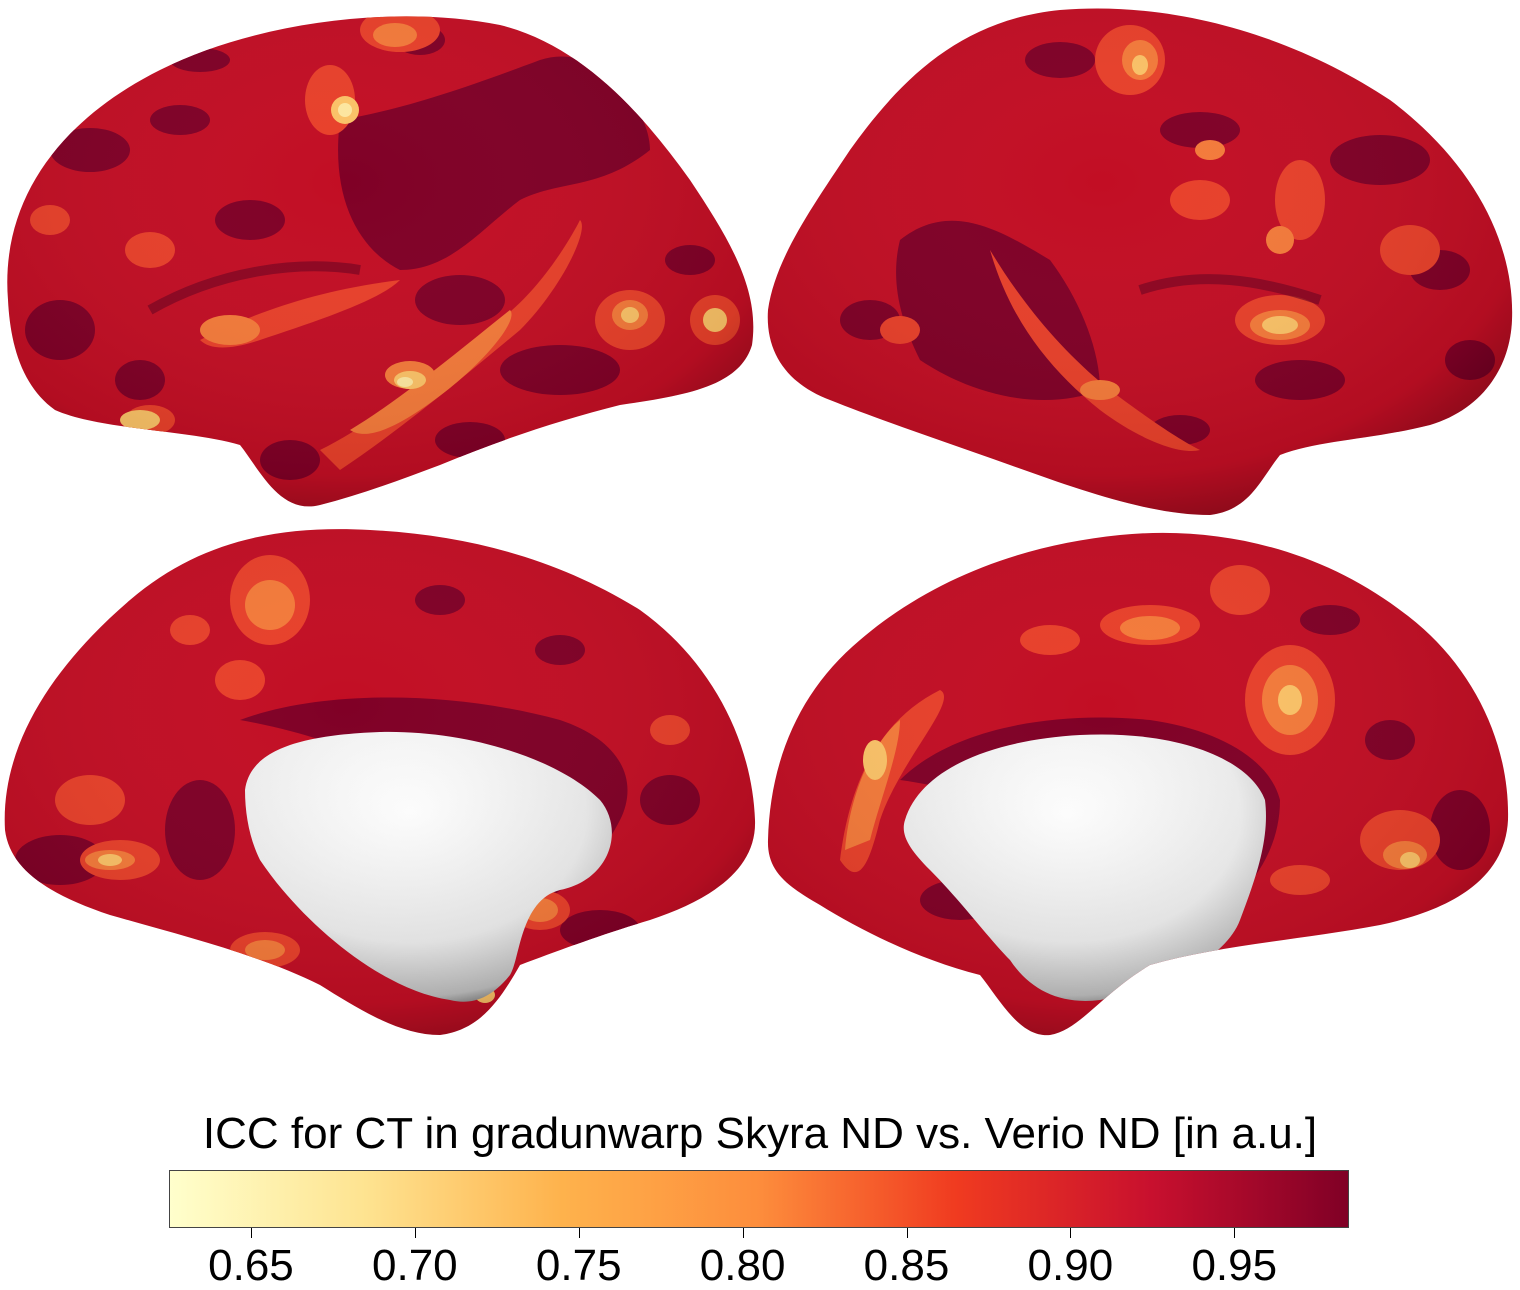 Image resolution: width=1520 pixels, height=1290 pixels. What do you see at coordinates (1234, 1265) in the screenshot?
I see `colorbar-tick-label: 0.95` at bounding box center [1234, 1265].